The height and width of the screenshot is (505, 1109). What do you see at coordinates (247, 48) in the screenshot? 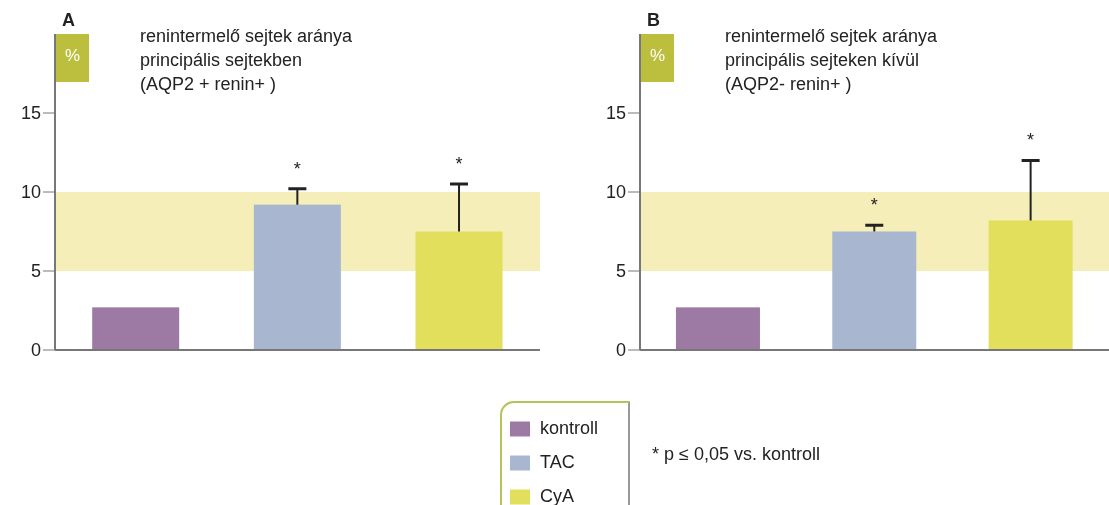
I see `chart-title: renintermelő sejtek aránya principális sejtekben` at bounding box center [247, 48].